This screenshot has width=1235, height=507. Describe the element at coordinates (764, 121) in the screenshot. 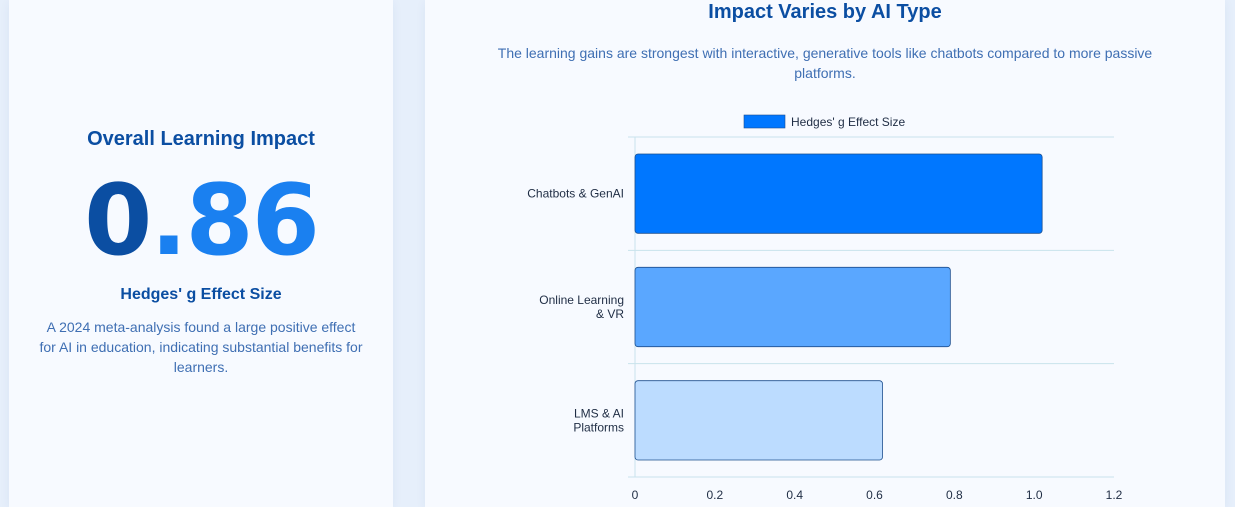

I see `legend-swatch` at that location.